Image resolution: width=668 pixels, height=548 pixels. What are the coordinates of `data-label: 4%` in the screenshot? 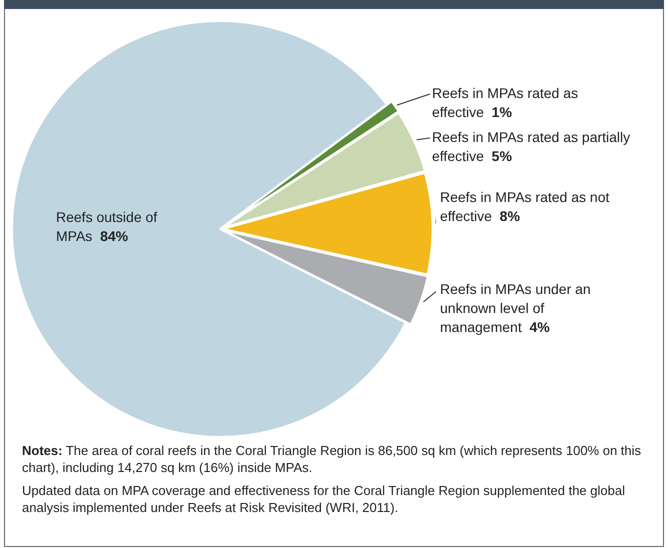 It's located at (540, 327).